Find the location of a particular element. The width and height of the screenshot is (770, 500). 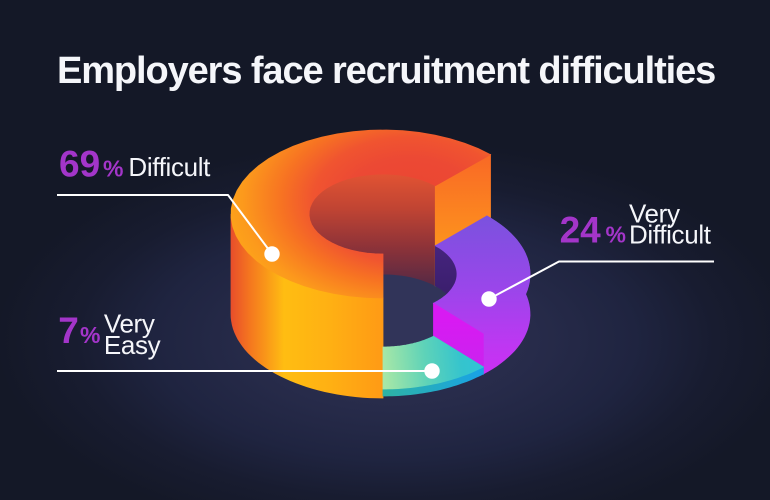

svg-text: 69 is located at coordinates (79, 164).